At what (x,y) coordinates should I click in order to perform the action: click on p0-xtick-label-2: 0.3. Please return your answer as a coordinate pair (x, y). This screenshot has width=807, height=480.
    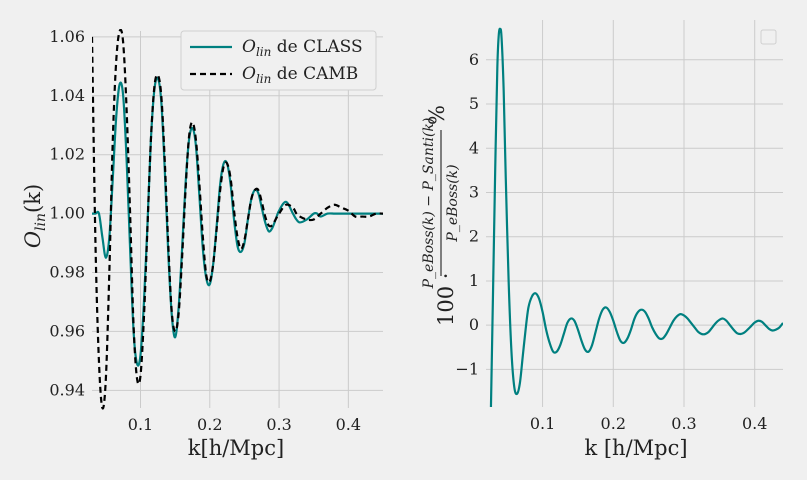
    Looking at the image, I should click on (278, 424).